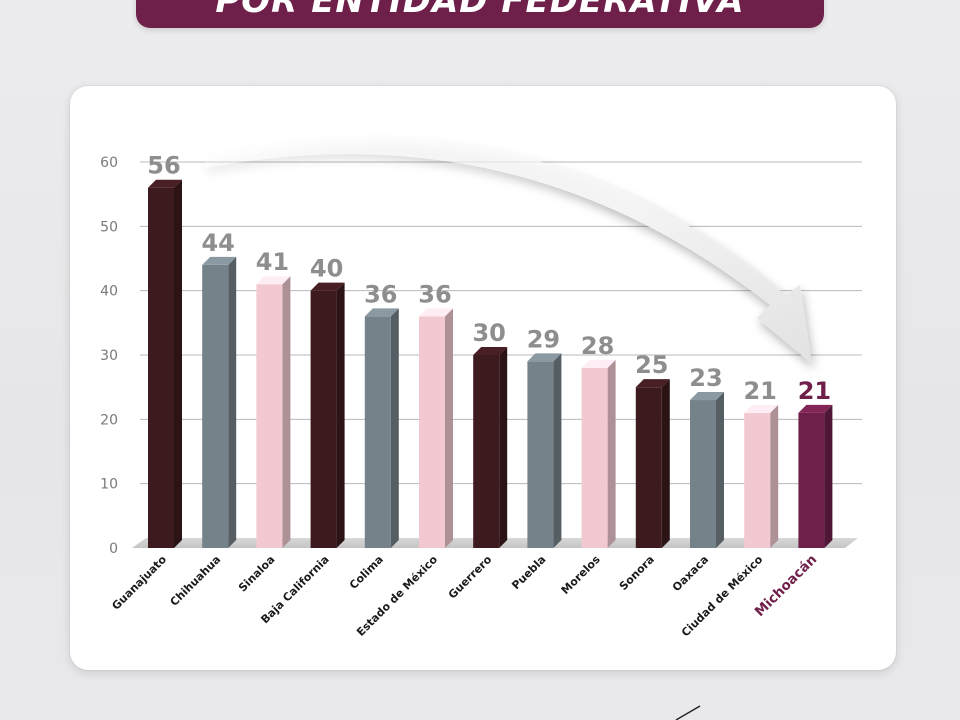 This screenshot has height=720, width=960. What do you see at coordinates (597, 346) in the screenshot?
I see `data-label: 28` at bounding box center [597, 346].